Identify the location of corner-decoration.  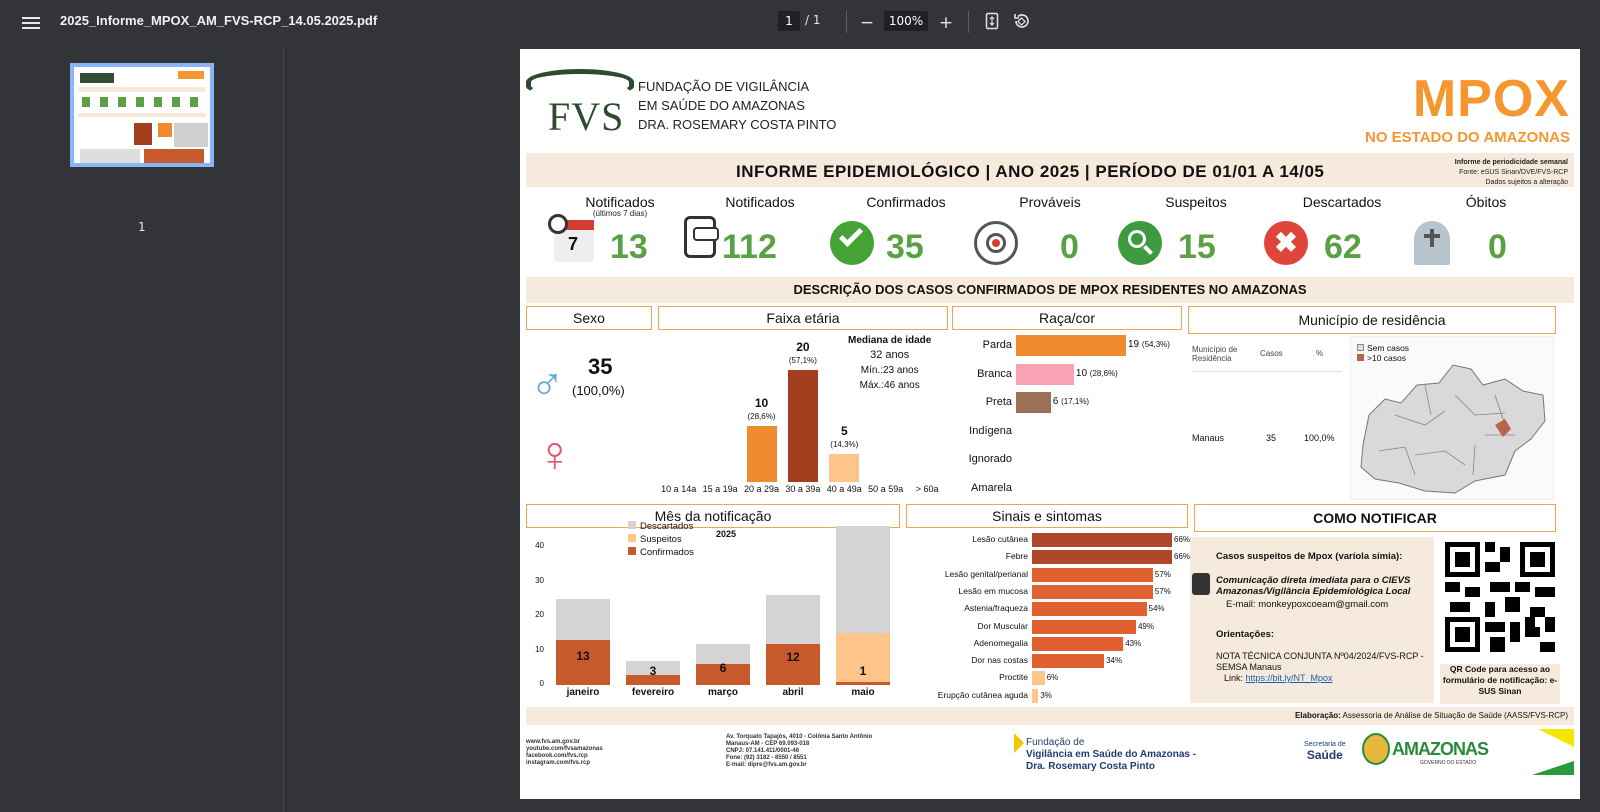
(1553, 768).